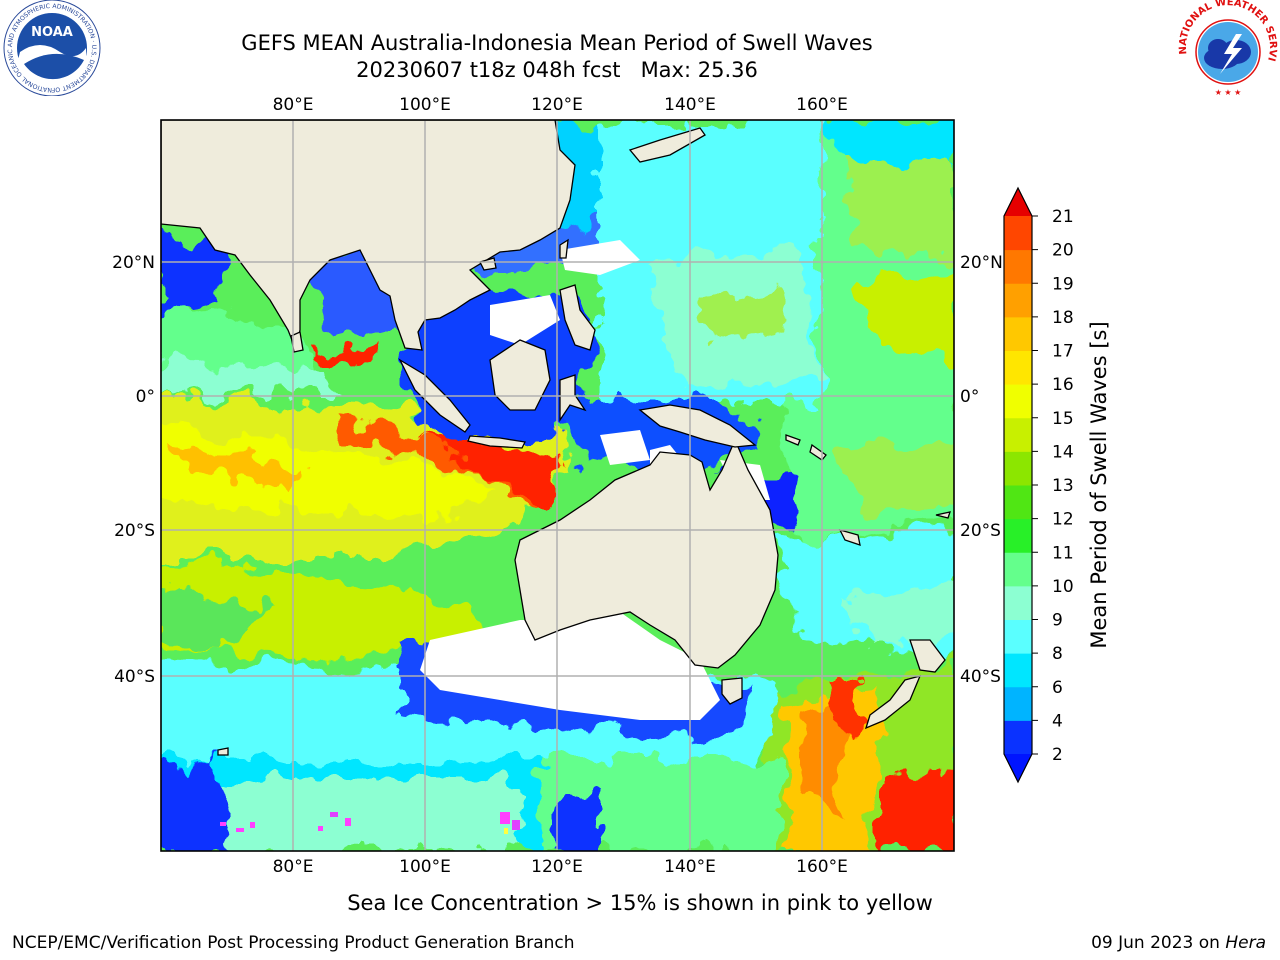  I want to click on lon-label-top: 100°E, so click(425, 105).